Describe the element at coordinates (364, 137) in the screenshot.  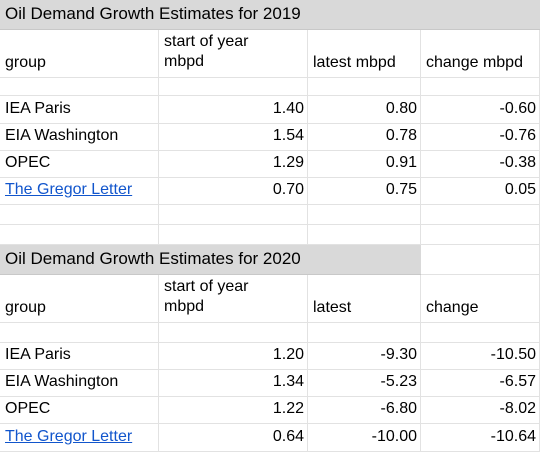
I see `latest-cell: 0.78` at that location.